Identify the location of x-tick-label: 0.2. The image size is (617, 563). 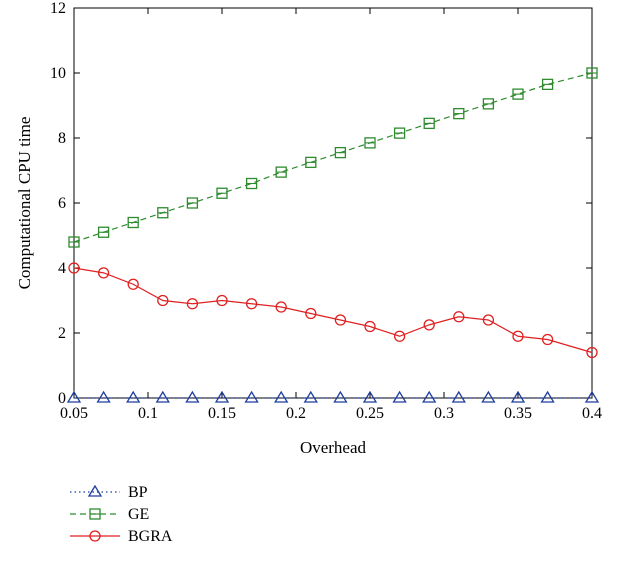
(296, 413).